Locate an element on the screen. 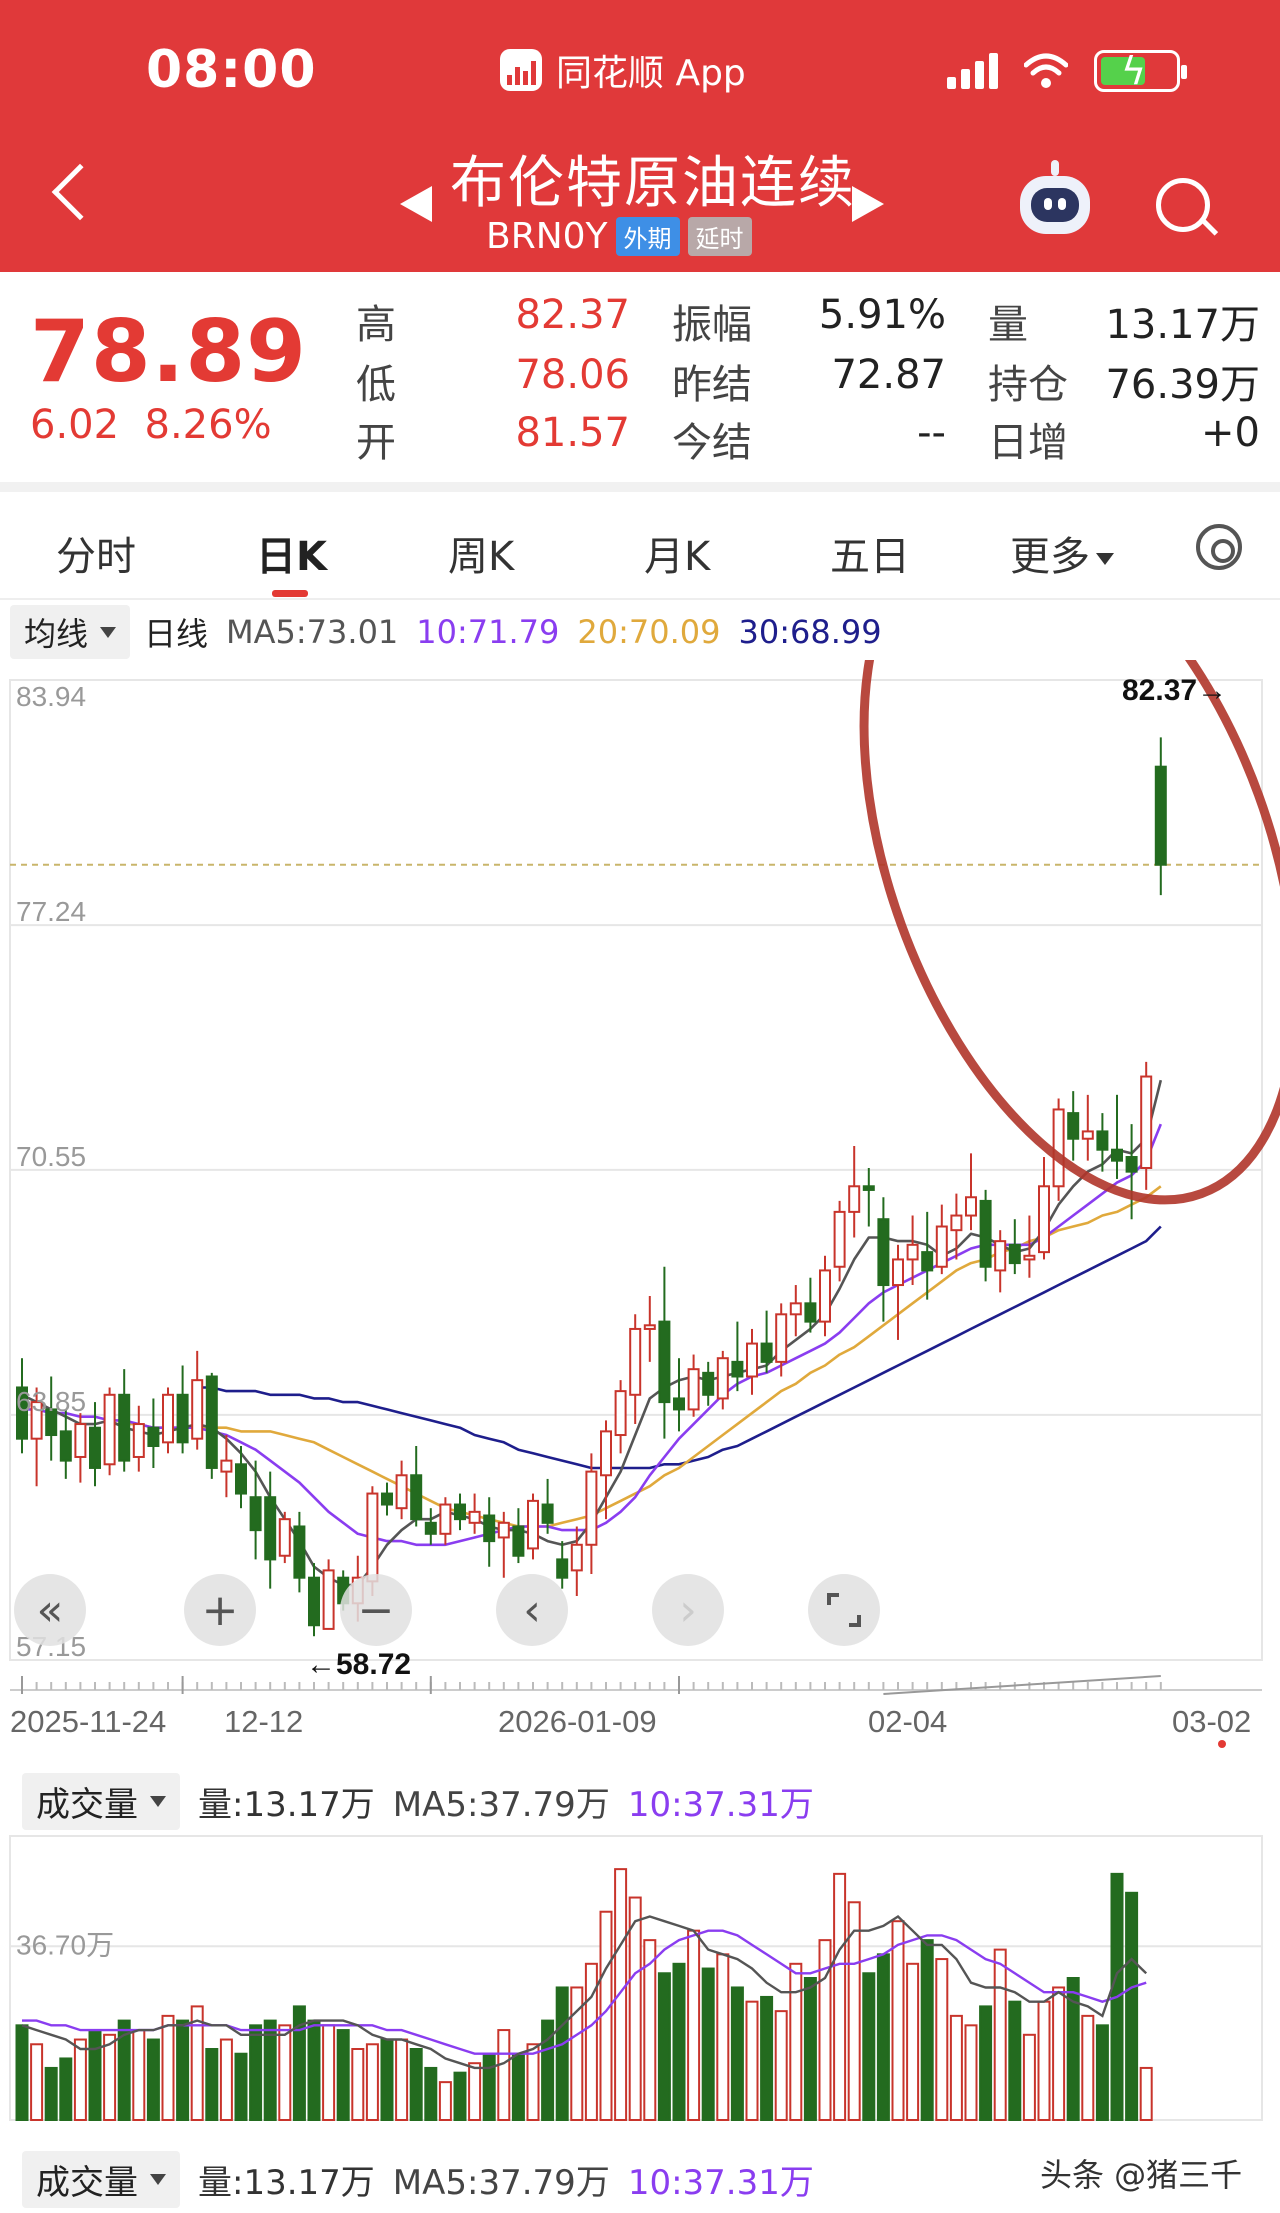 The image size is (1280, 2213). tab-daily-k: 日K is located at coordinates (291, 557).